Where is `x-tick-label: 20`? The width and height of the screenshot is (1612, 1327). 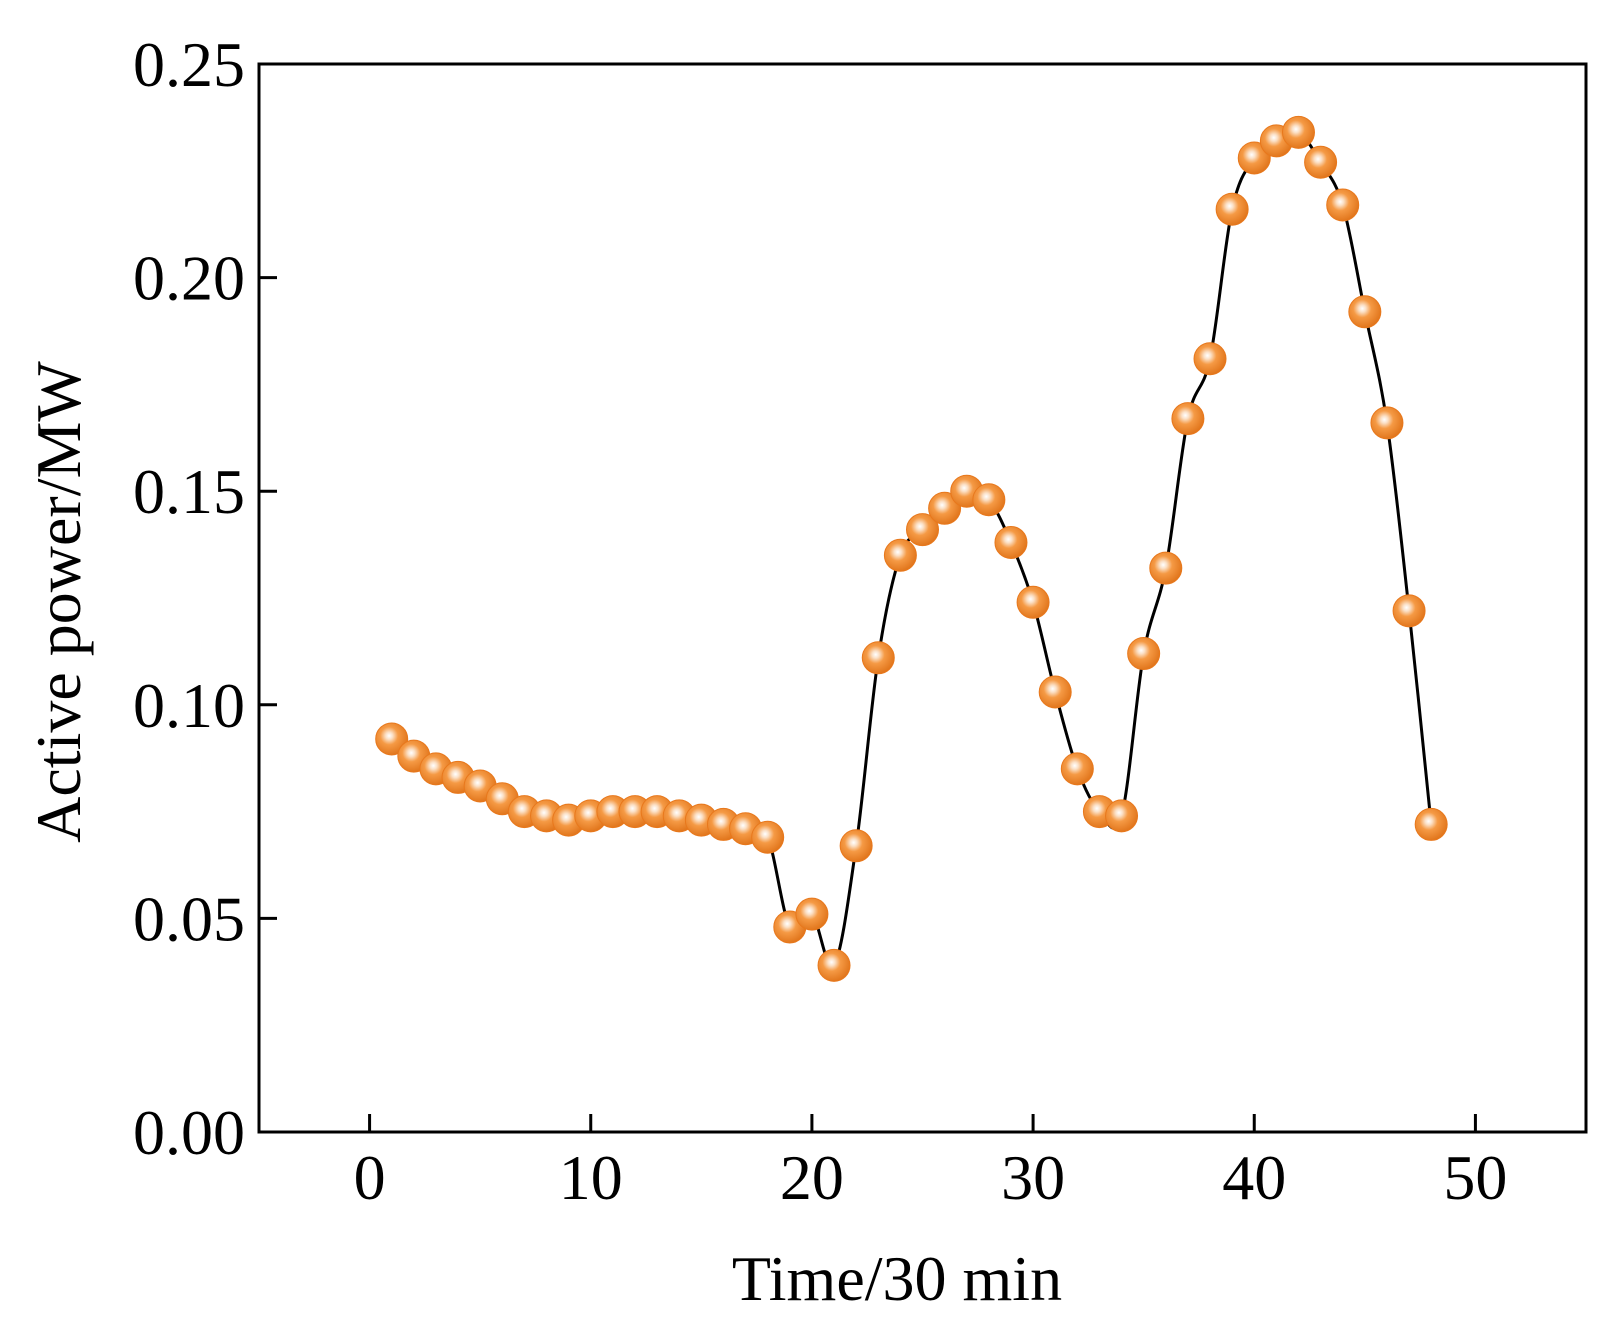 x-tick-label: 20 is located at coordinates (812, 1177).